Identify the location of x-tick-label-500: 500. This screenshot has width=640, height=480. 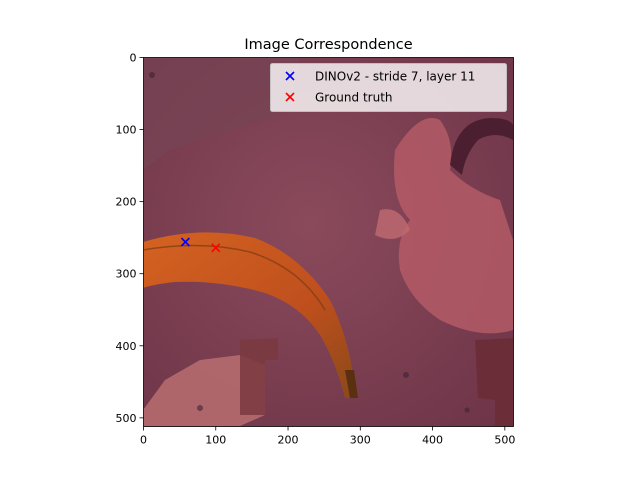
(504, 440).